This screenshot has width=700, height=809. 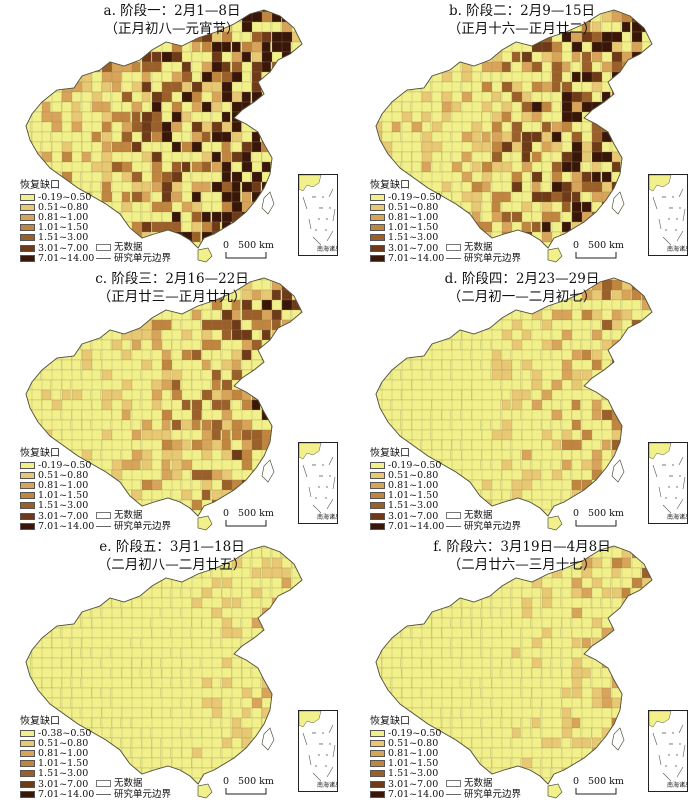 What do you see at coordinates (522, 279) in the screenshot?
I see `panel-title-line1: d. 阶段四：2月23—29日` at bounding box center [522, 279].